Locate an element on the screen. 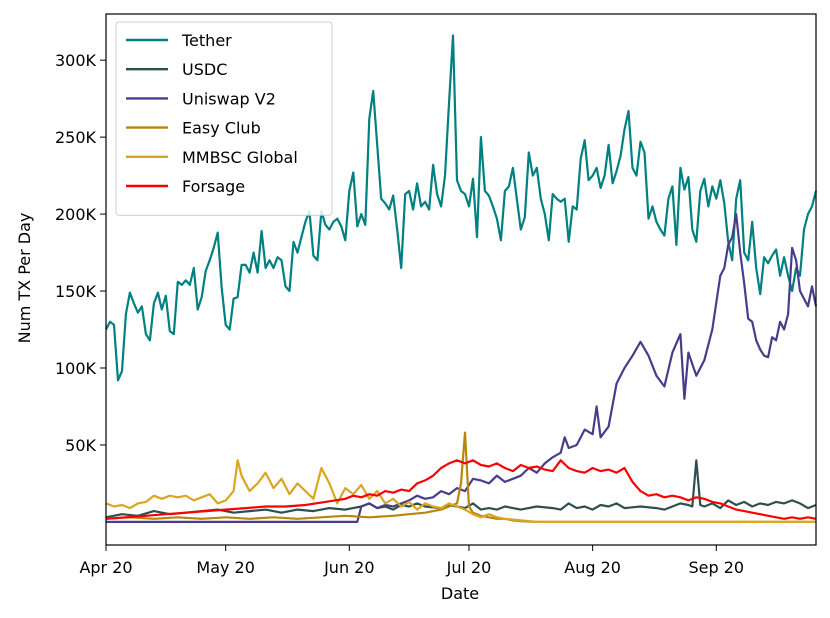  x-tick-label: Sep 20 is located at coordinates (716, 567).